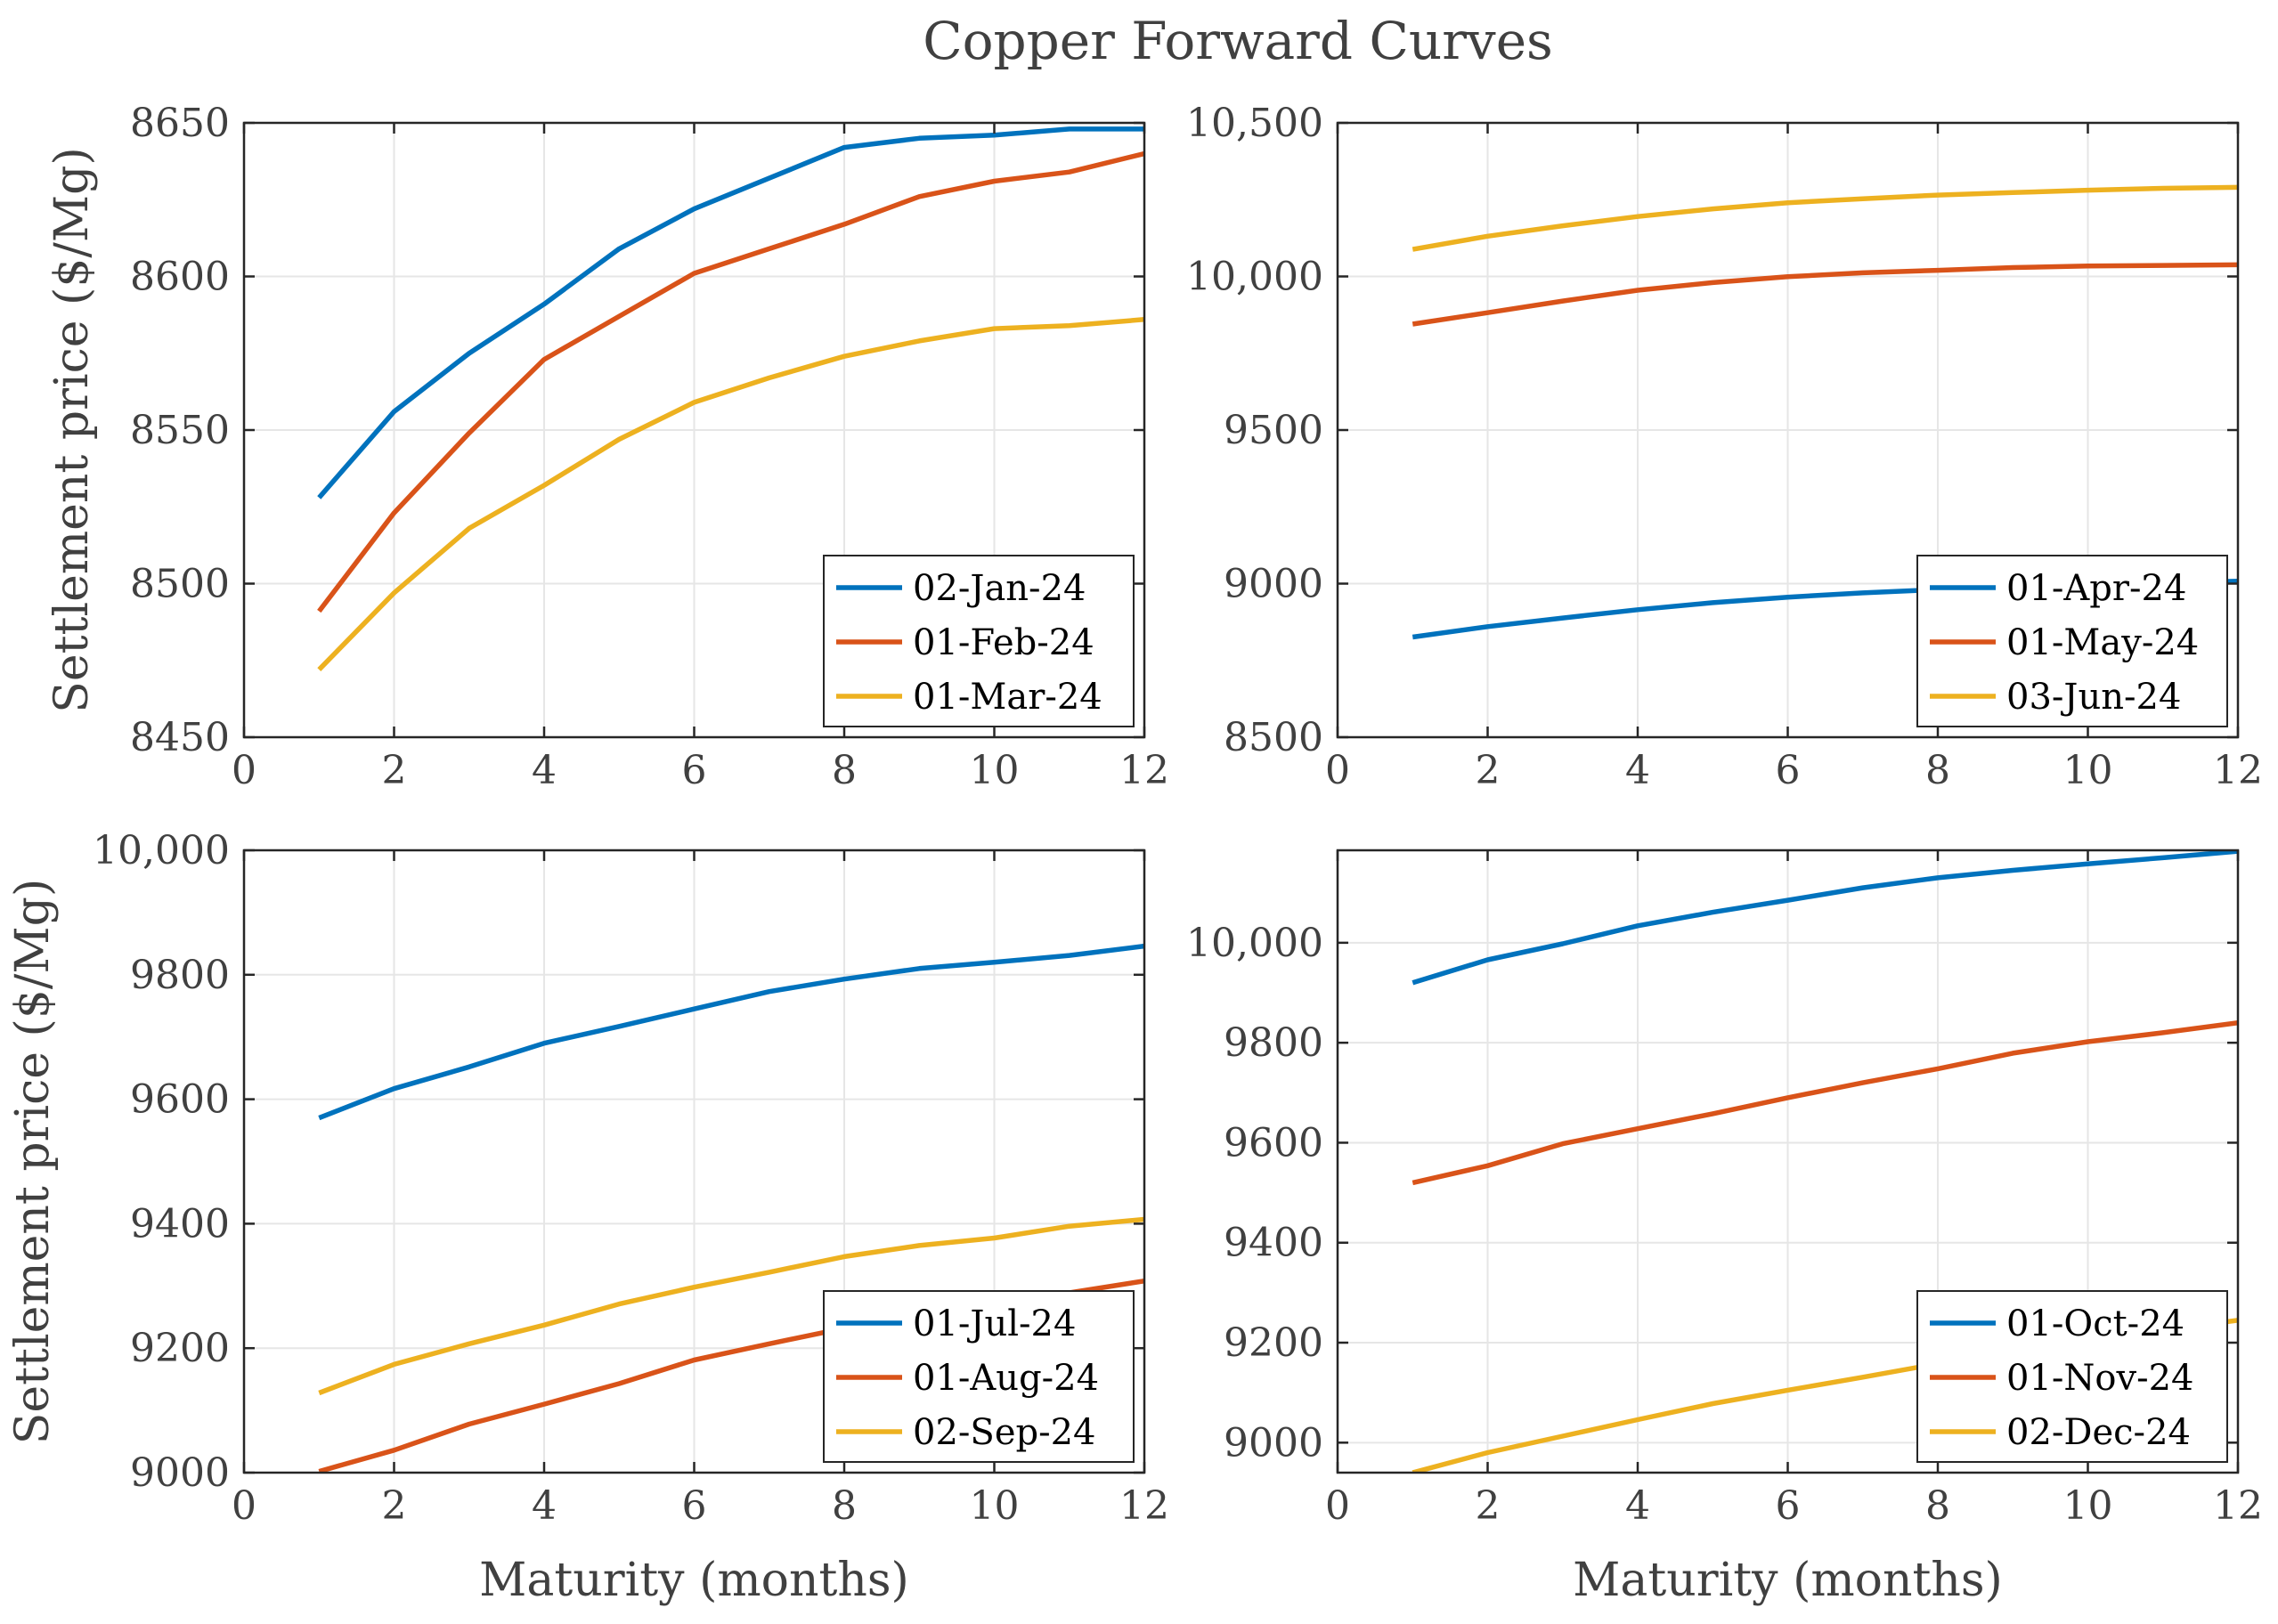 This screenshot has width=2278, height=1624. I want to click on y-tick-label: 8550, so click(180, 430).